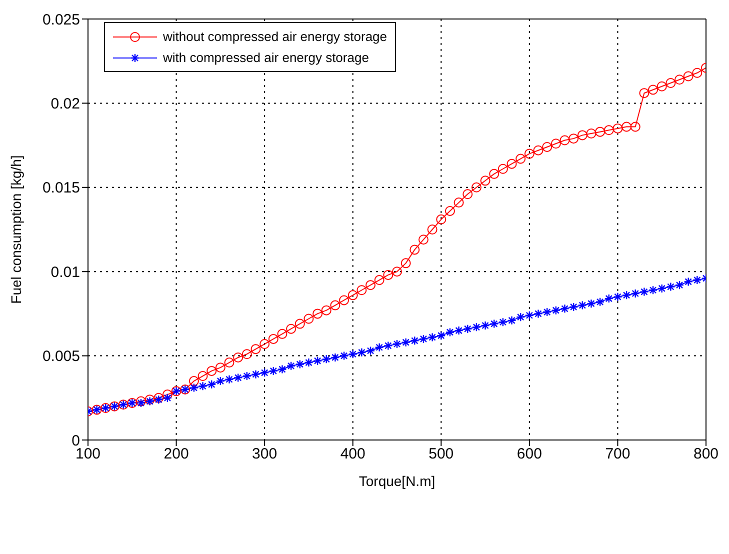  What do you see at coordinates (61, 357) in the screenshot?
I see `y-tick-label: 0.005` at bounding box center [61, 357].